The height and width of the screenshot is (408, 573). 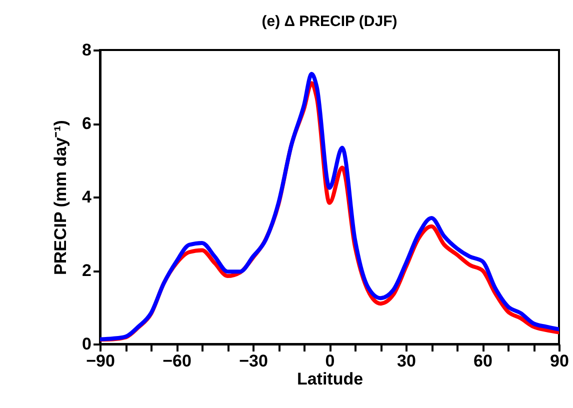 I want to click on x-axis-title: Latitude, so click(x=330, y=379).